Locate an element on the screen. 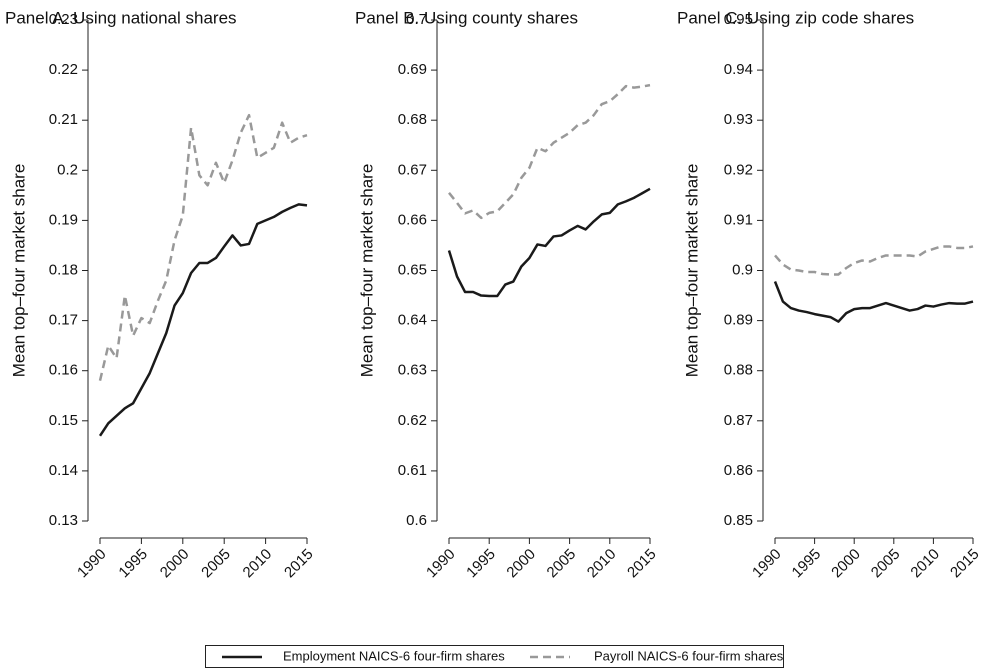 This screenshot has height=668, width=986. y-tick-label: 0.95 is located at coordinates (738, 19).